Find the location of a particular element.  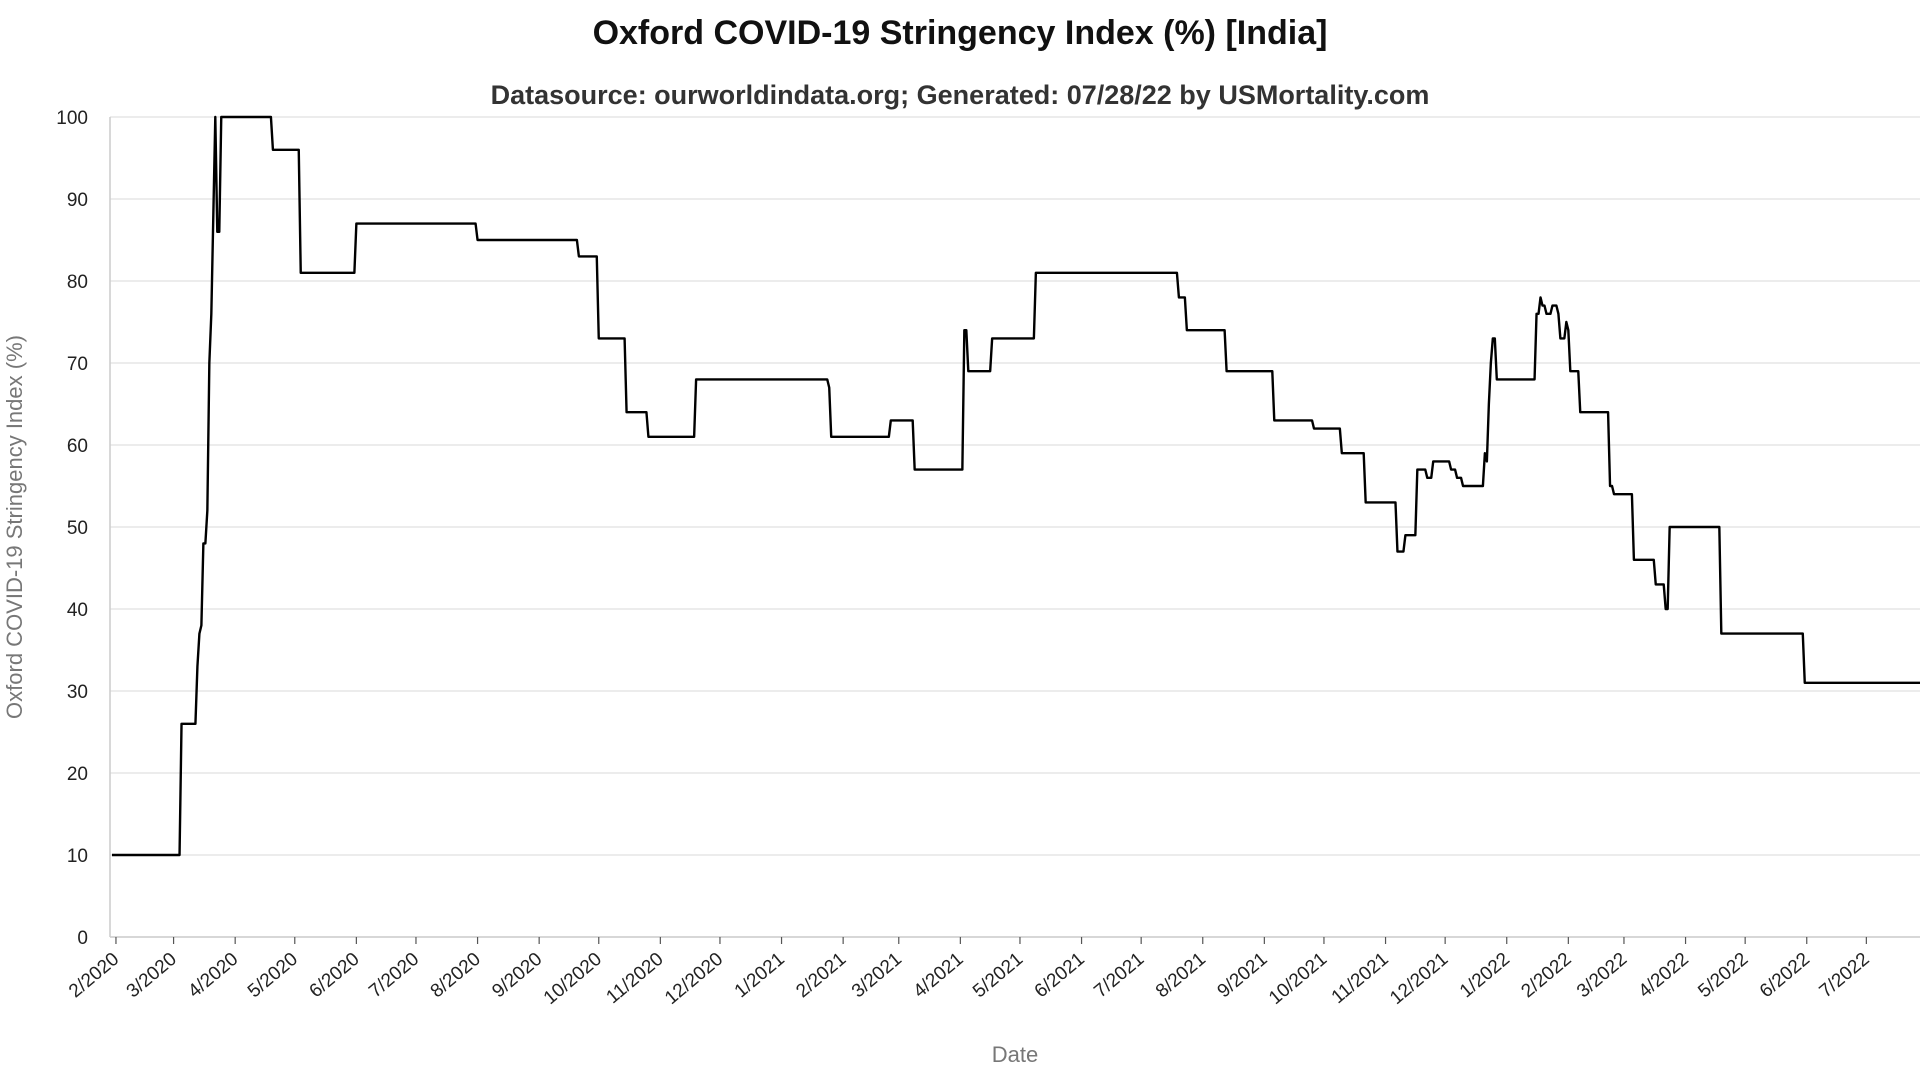

x-tick-label: 3/2021 is located at coordinates (877, 975).